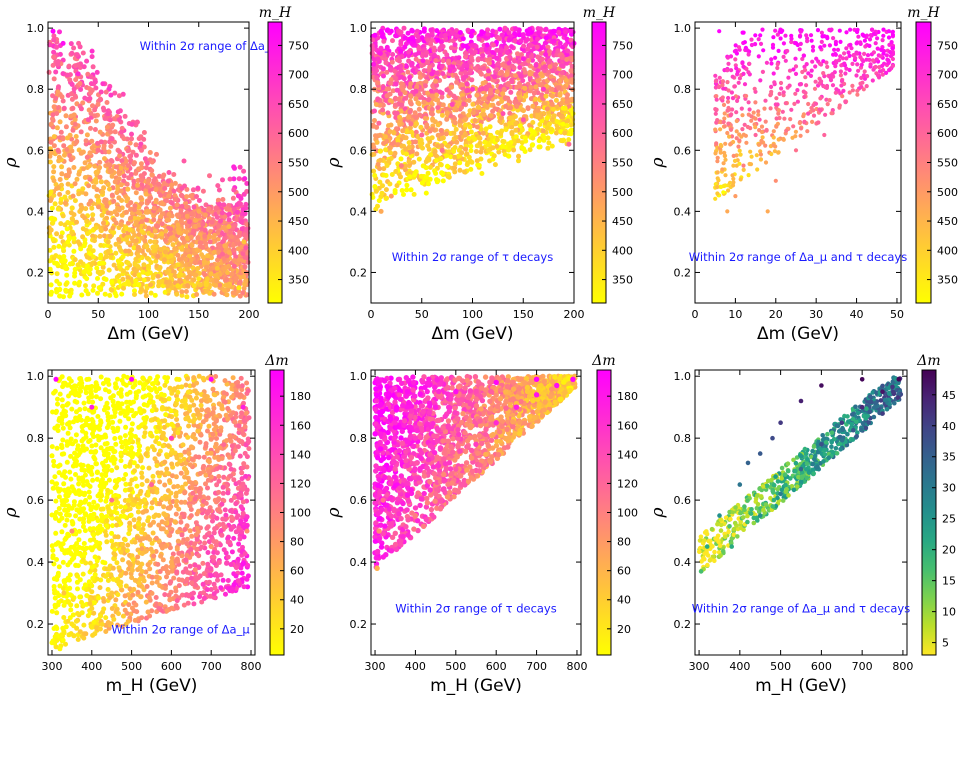 Image resolution: width=962 pixels, height=776 pixels. What do you see at coordinates (98, 314) in the screenshot?
I see `x-tick-label: 50` at bounding box center [98, 314].